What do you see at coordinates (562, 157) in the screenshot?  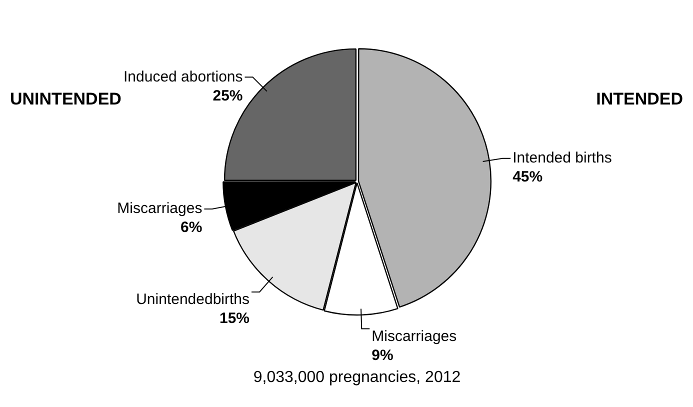 I see `slice-label: Intended births` at bounding box center [562, 157].